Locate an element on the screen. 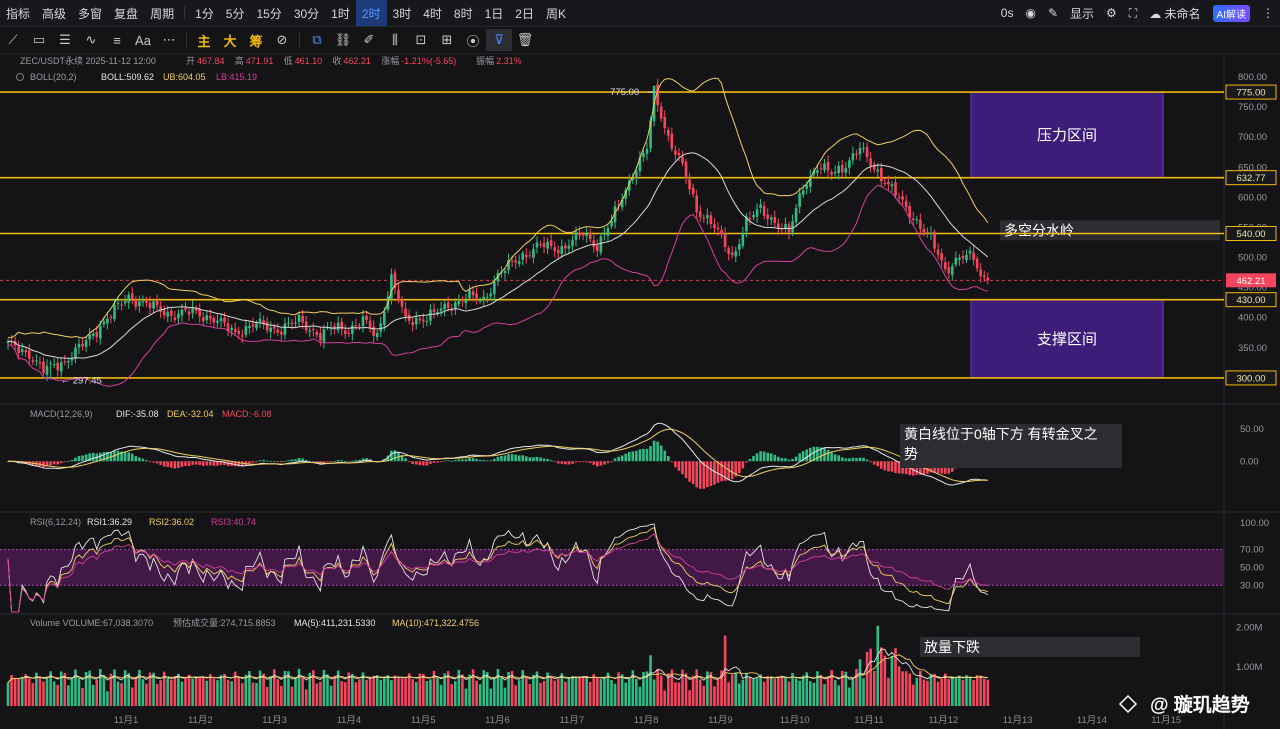 This screenshot has width=1280, height=729. toolbar-advanced-button: 高级 is located at coordinates (54, 13).